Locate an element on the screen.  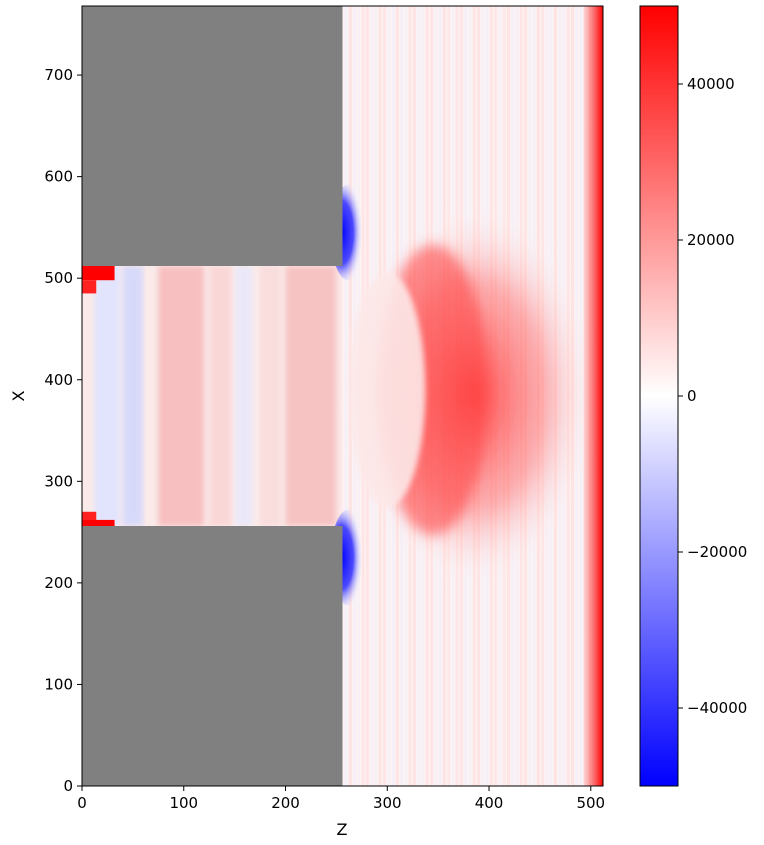
y-tick-label: 200 is located at coordinates (58, 583).